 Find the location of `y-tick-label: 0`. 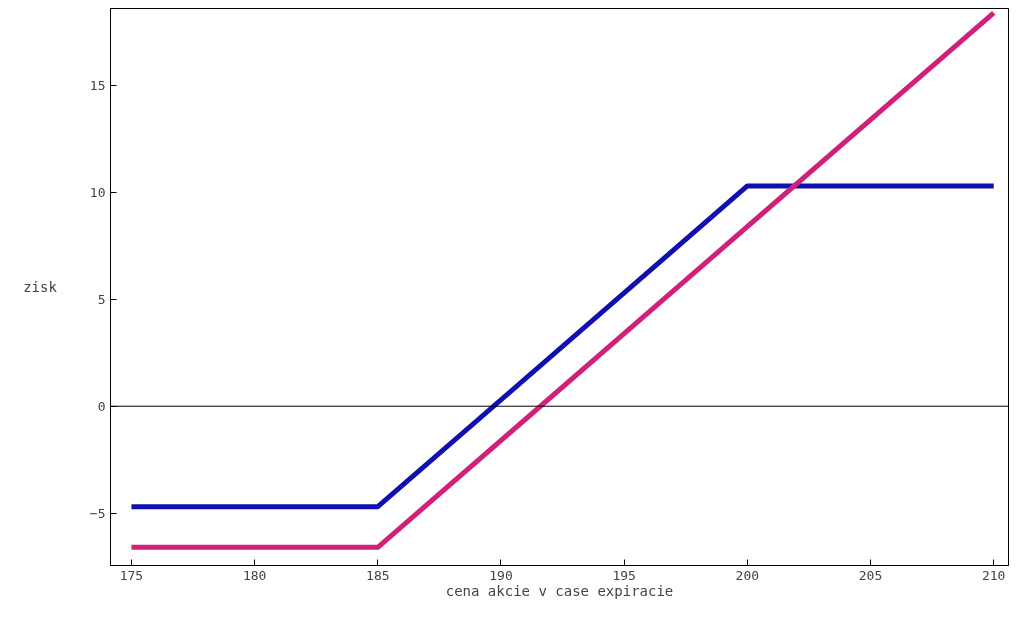

y-tick-label: 0 is located at coordinates (101, 406).